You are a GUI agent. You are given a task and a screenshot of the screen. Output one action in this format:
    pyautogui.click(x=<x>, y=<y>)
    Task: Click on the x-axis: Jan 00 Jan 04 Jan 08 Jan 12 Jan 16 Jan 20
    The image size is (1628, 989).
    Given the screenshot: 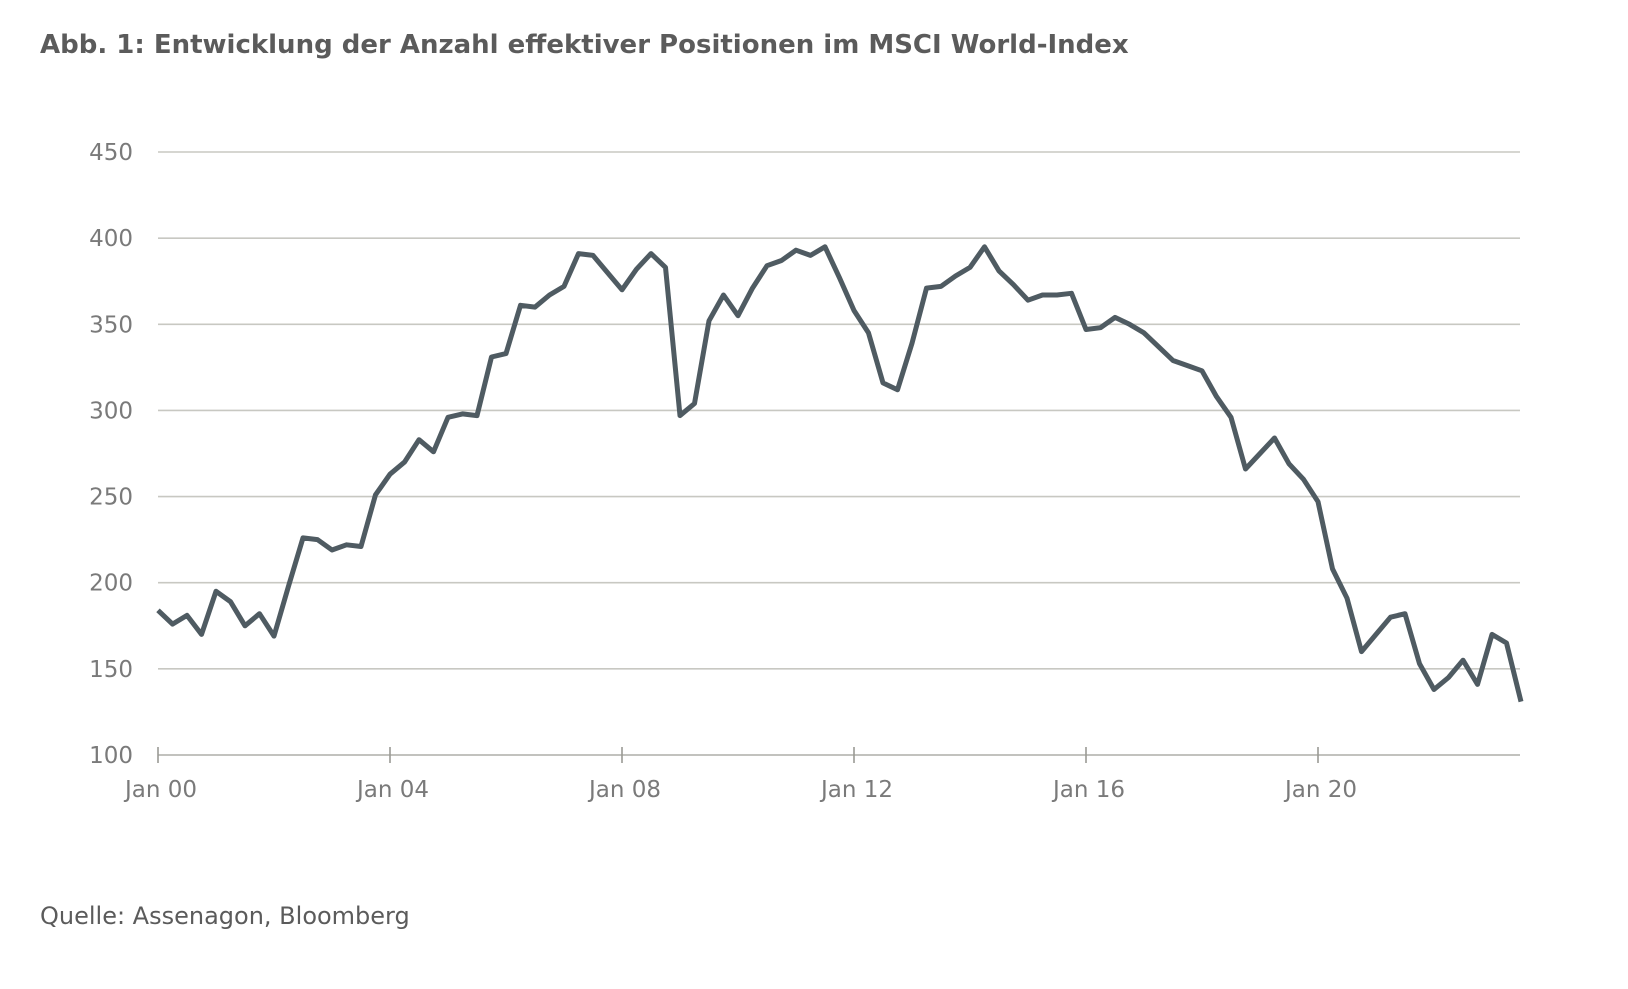 What is the action you would take?
    pyautogui.click(x=821, y=775)
    